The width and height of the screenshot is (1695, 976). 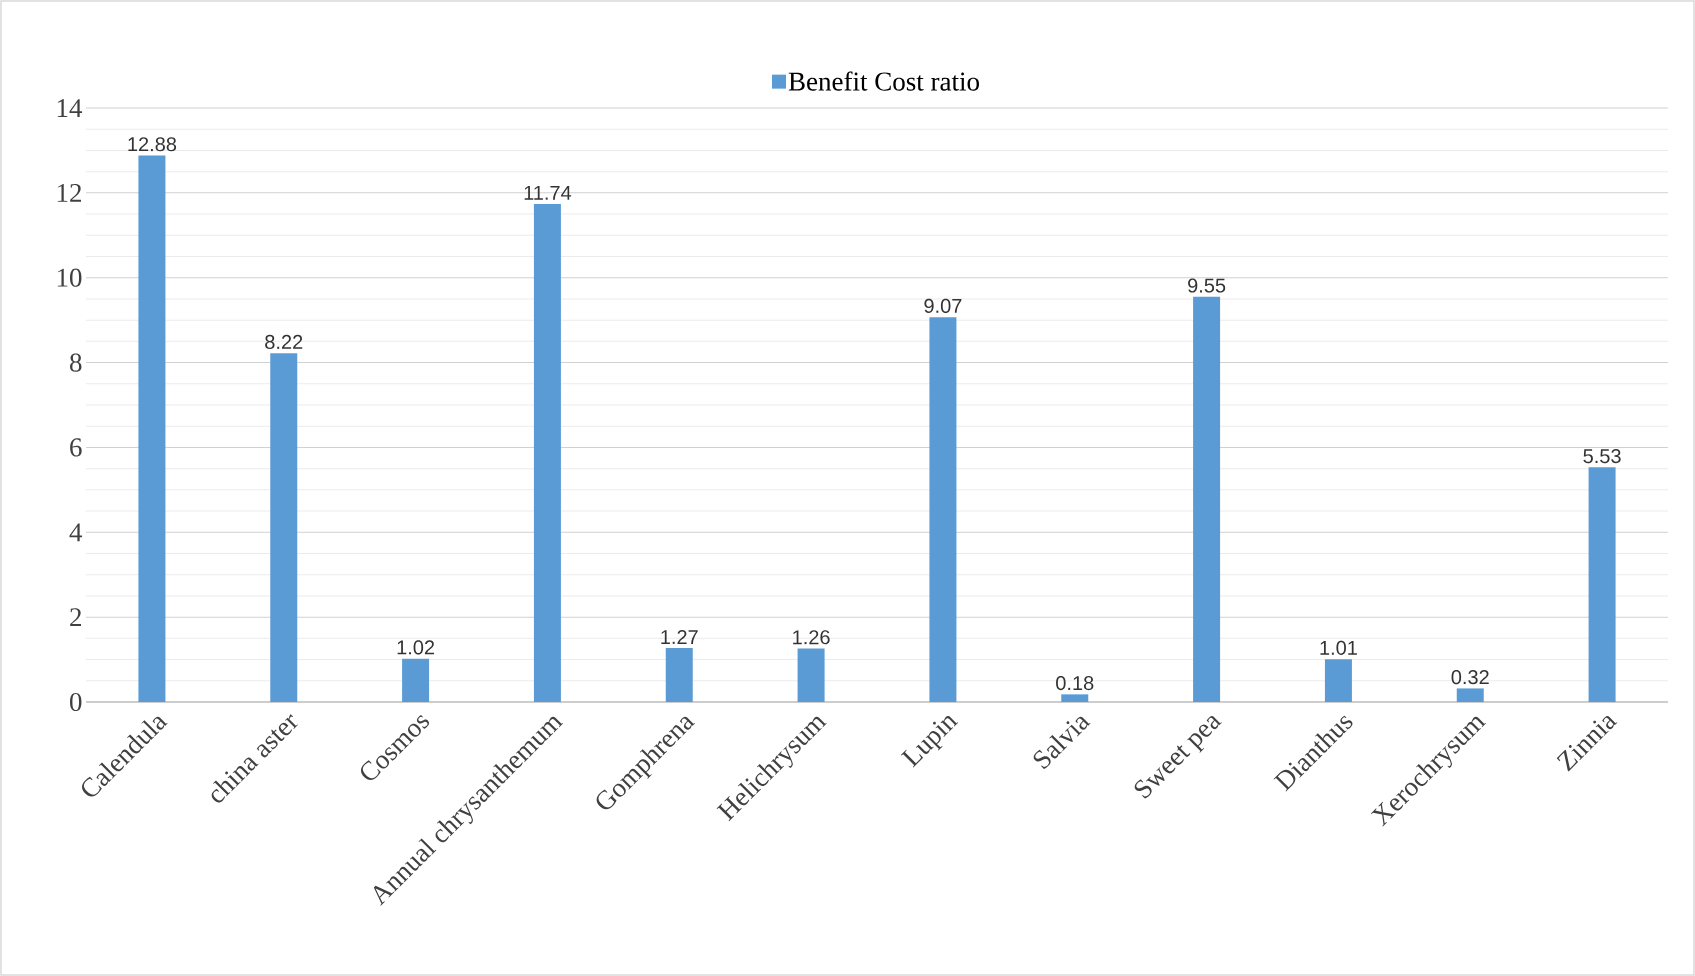 I want to click on data-label: 12.88, so click(x=152, y=144).